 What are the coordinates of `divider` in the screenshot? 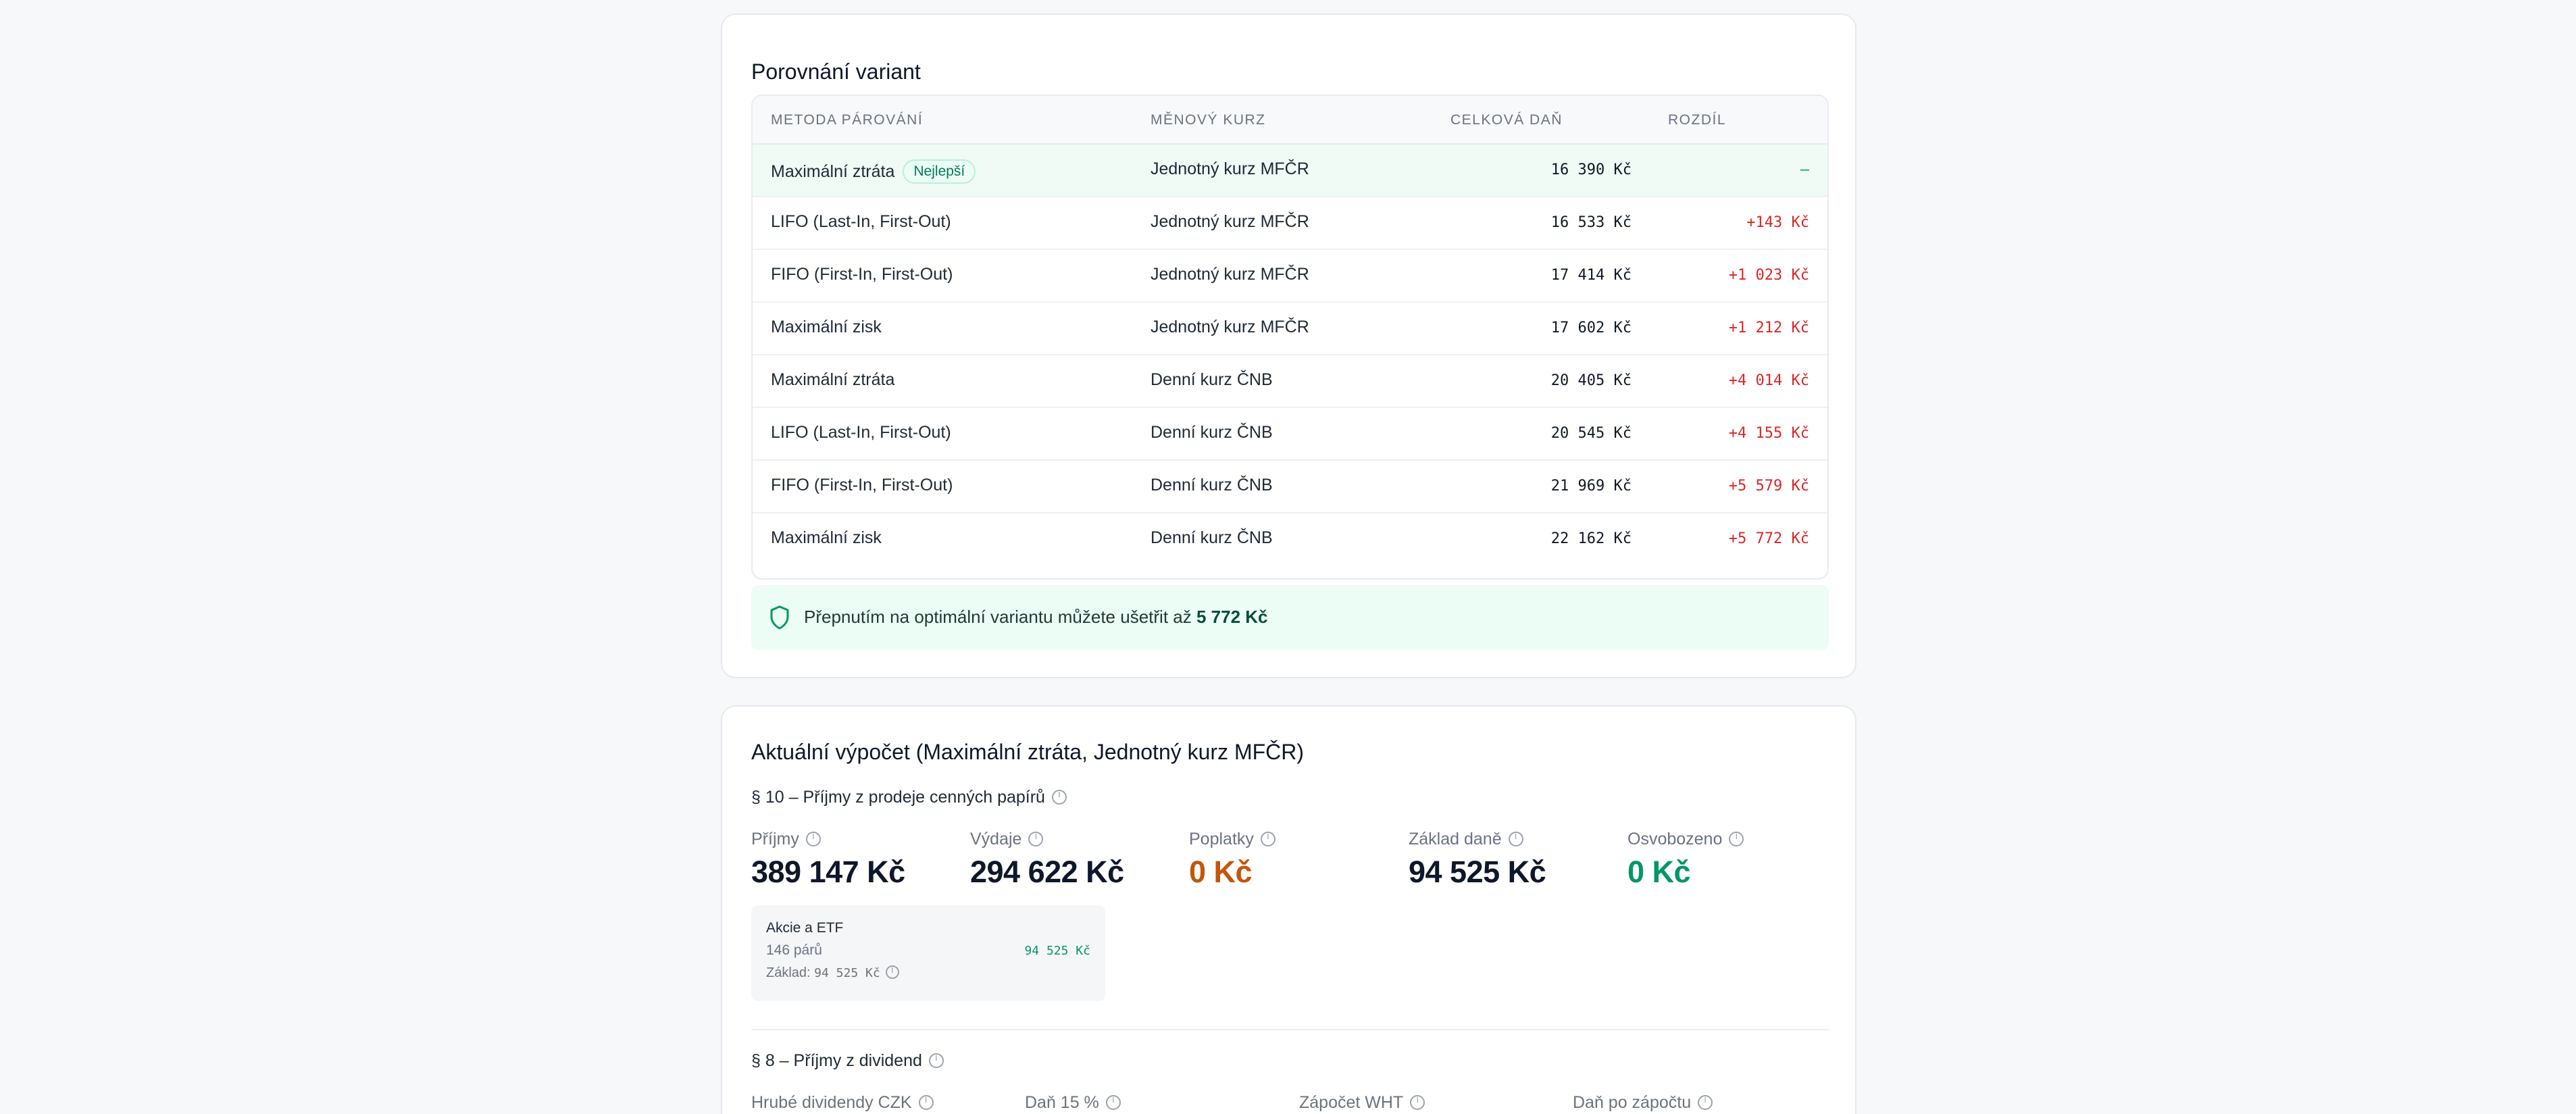 It's located at (1290, 1029).